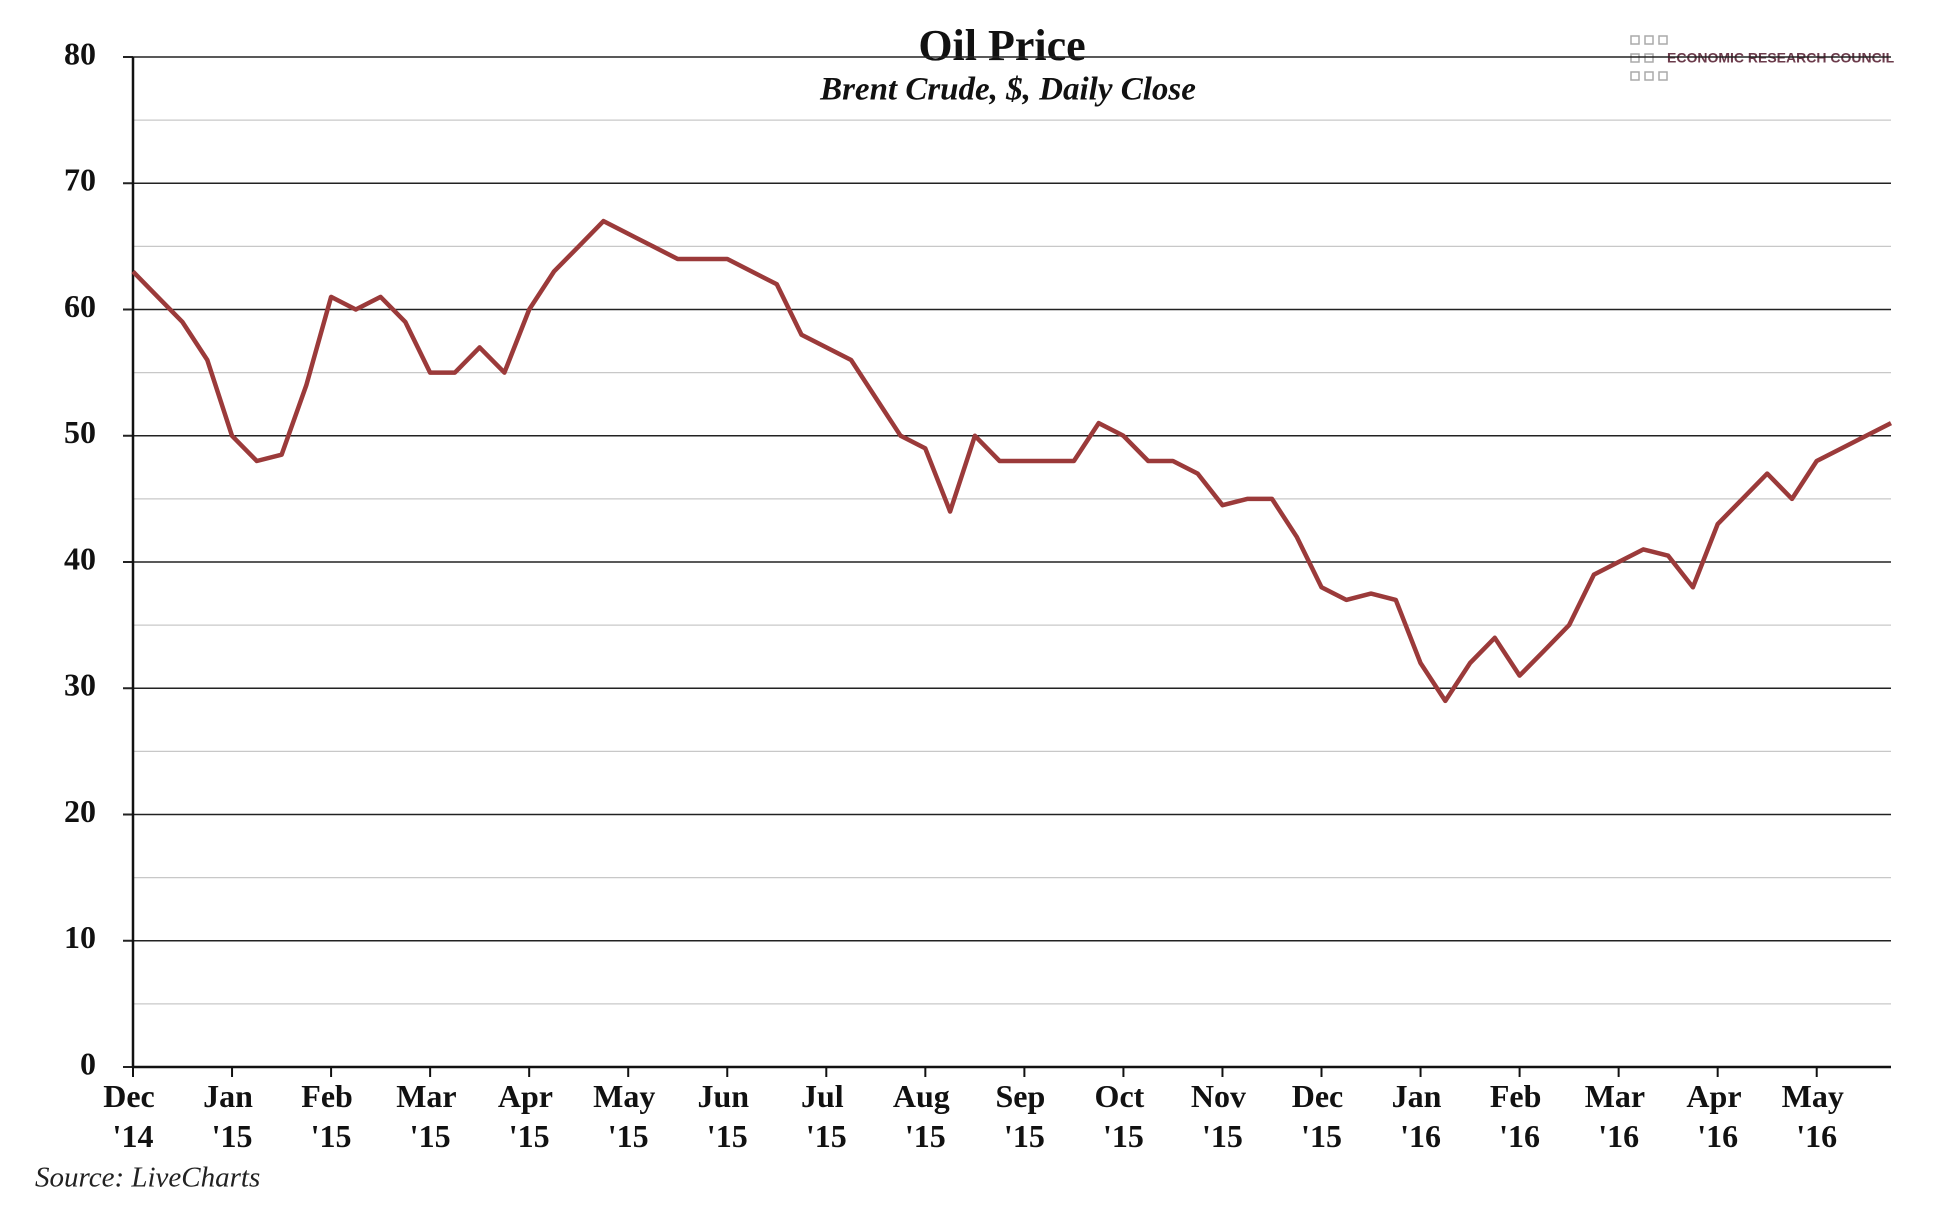 This screenshot has width=1956, height=1208. I want to click on x-tick-label: Feb '15, so click(331, 1116).